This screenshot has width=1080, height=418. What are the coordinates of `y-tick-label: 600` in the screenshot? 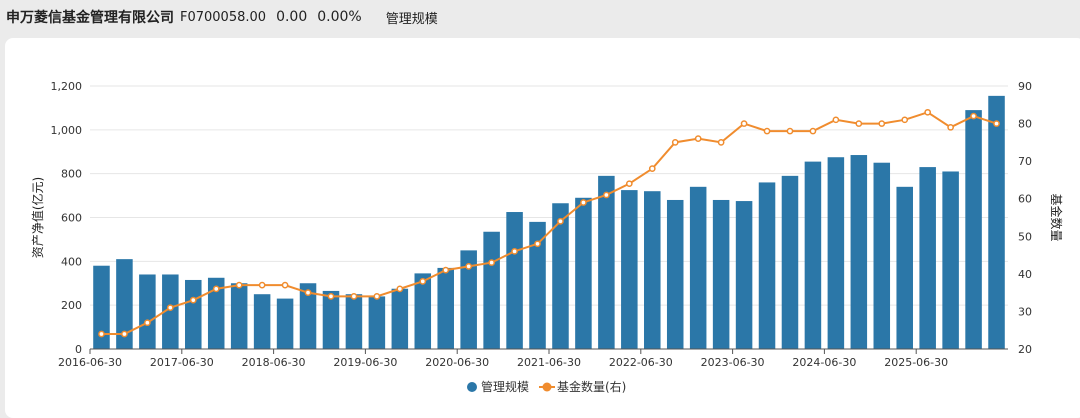 It's located at (71, 218).